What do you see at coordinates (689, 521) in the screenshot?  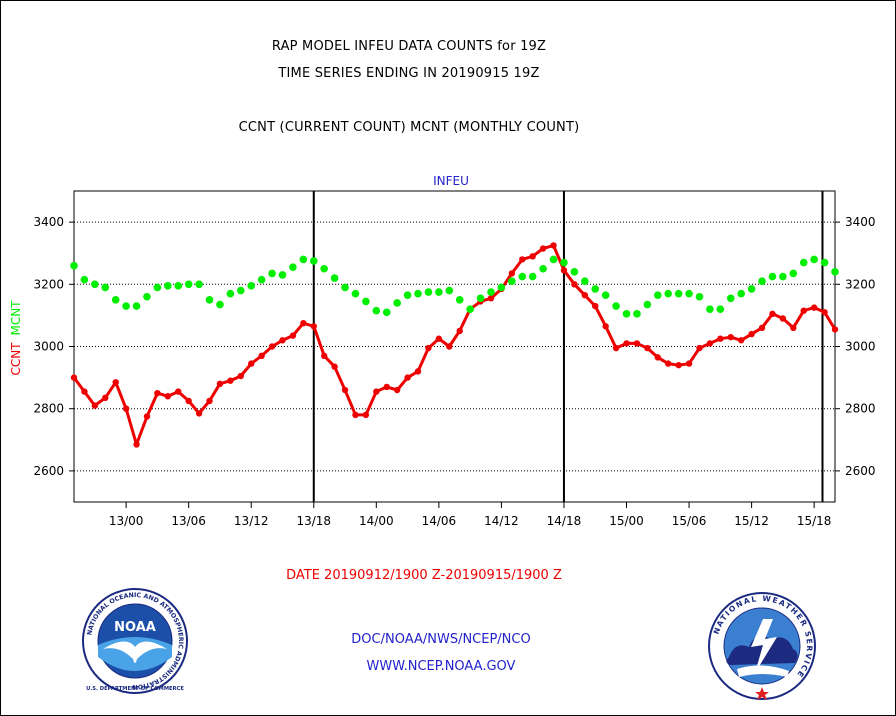 I see `x-tick-label: 15/06` at bounding box center [689, 521].